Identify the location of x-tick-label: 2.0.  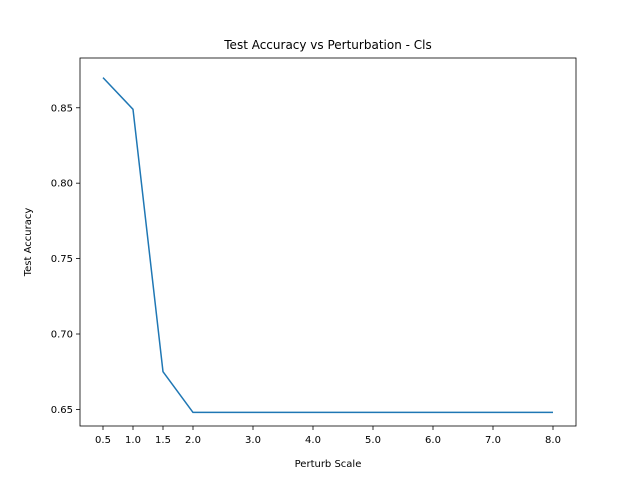
(193, 440).